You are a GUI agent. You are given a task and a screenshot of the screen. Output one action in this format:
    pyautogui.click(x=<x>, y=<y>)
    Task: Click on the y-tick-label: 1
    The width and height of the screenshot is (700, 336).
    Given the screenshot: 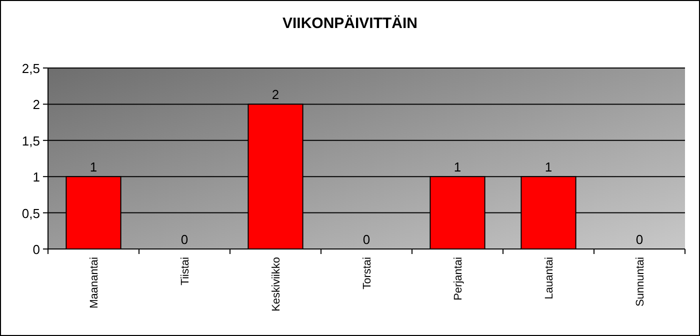 What is the action you would take?
    pyautogui.click(x=36, y=177)
    